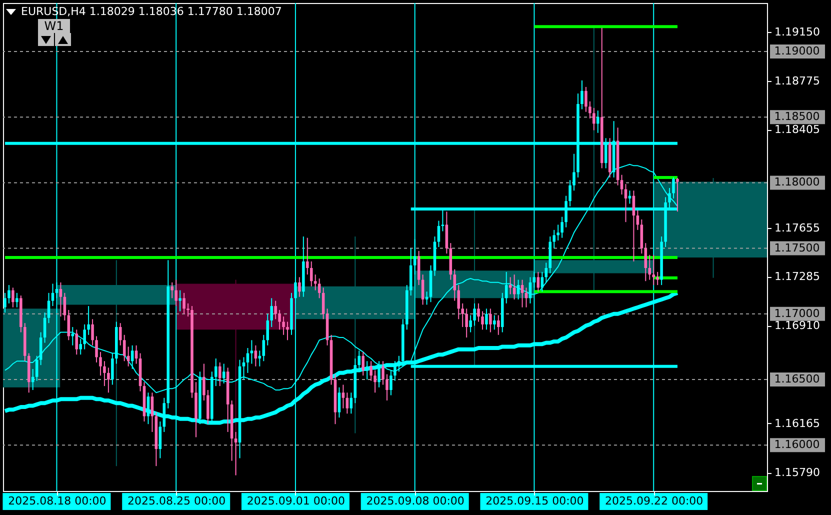  What do you see at coordinates (57, 501) in the screenshot?
I see `x-tick-label: 2025.08.18 00:00` at bounding box center [57, 501].